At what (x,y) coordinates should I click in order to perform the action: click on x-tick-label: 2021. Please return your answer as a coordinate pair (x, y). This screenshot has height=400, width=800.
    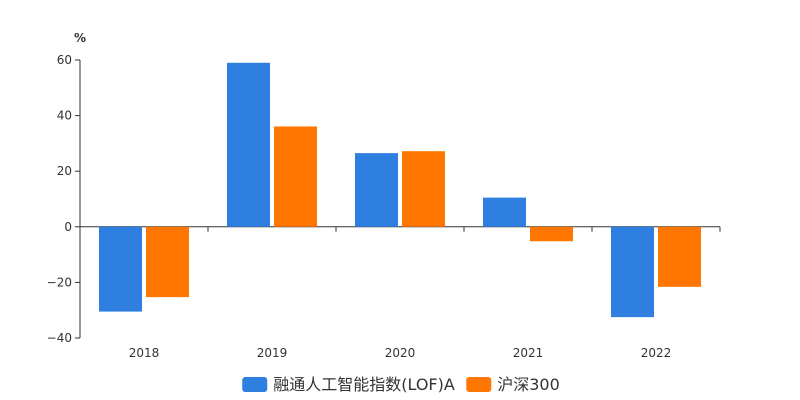
    Looking at the image, I should click on (528, 353).